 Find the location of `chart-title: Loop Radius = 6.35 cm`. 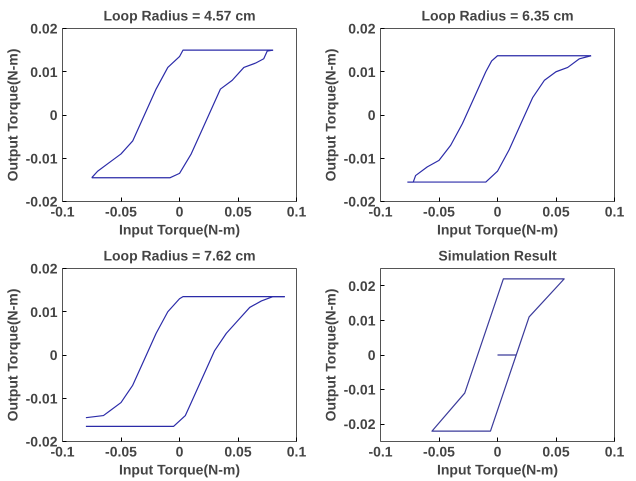

chart-title: Loop Radius = 6.35 cm is located at coordinates (497, 16).